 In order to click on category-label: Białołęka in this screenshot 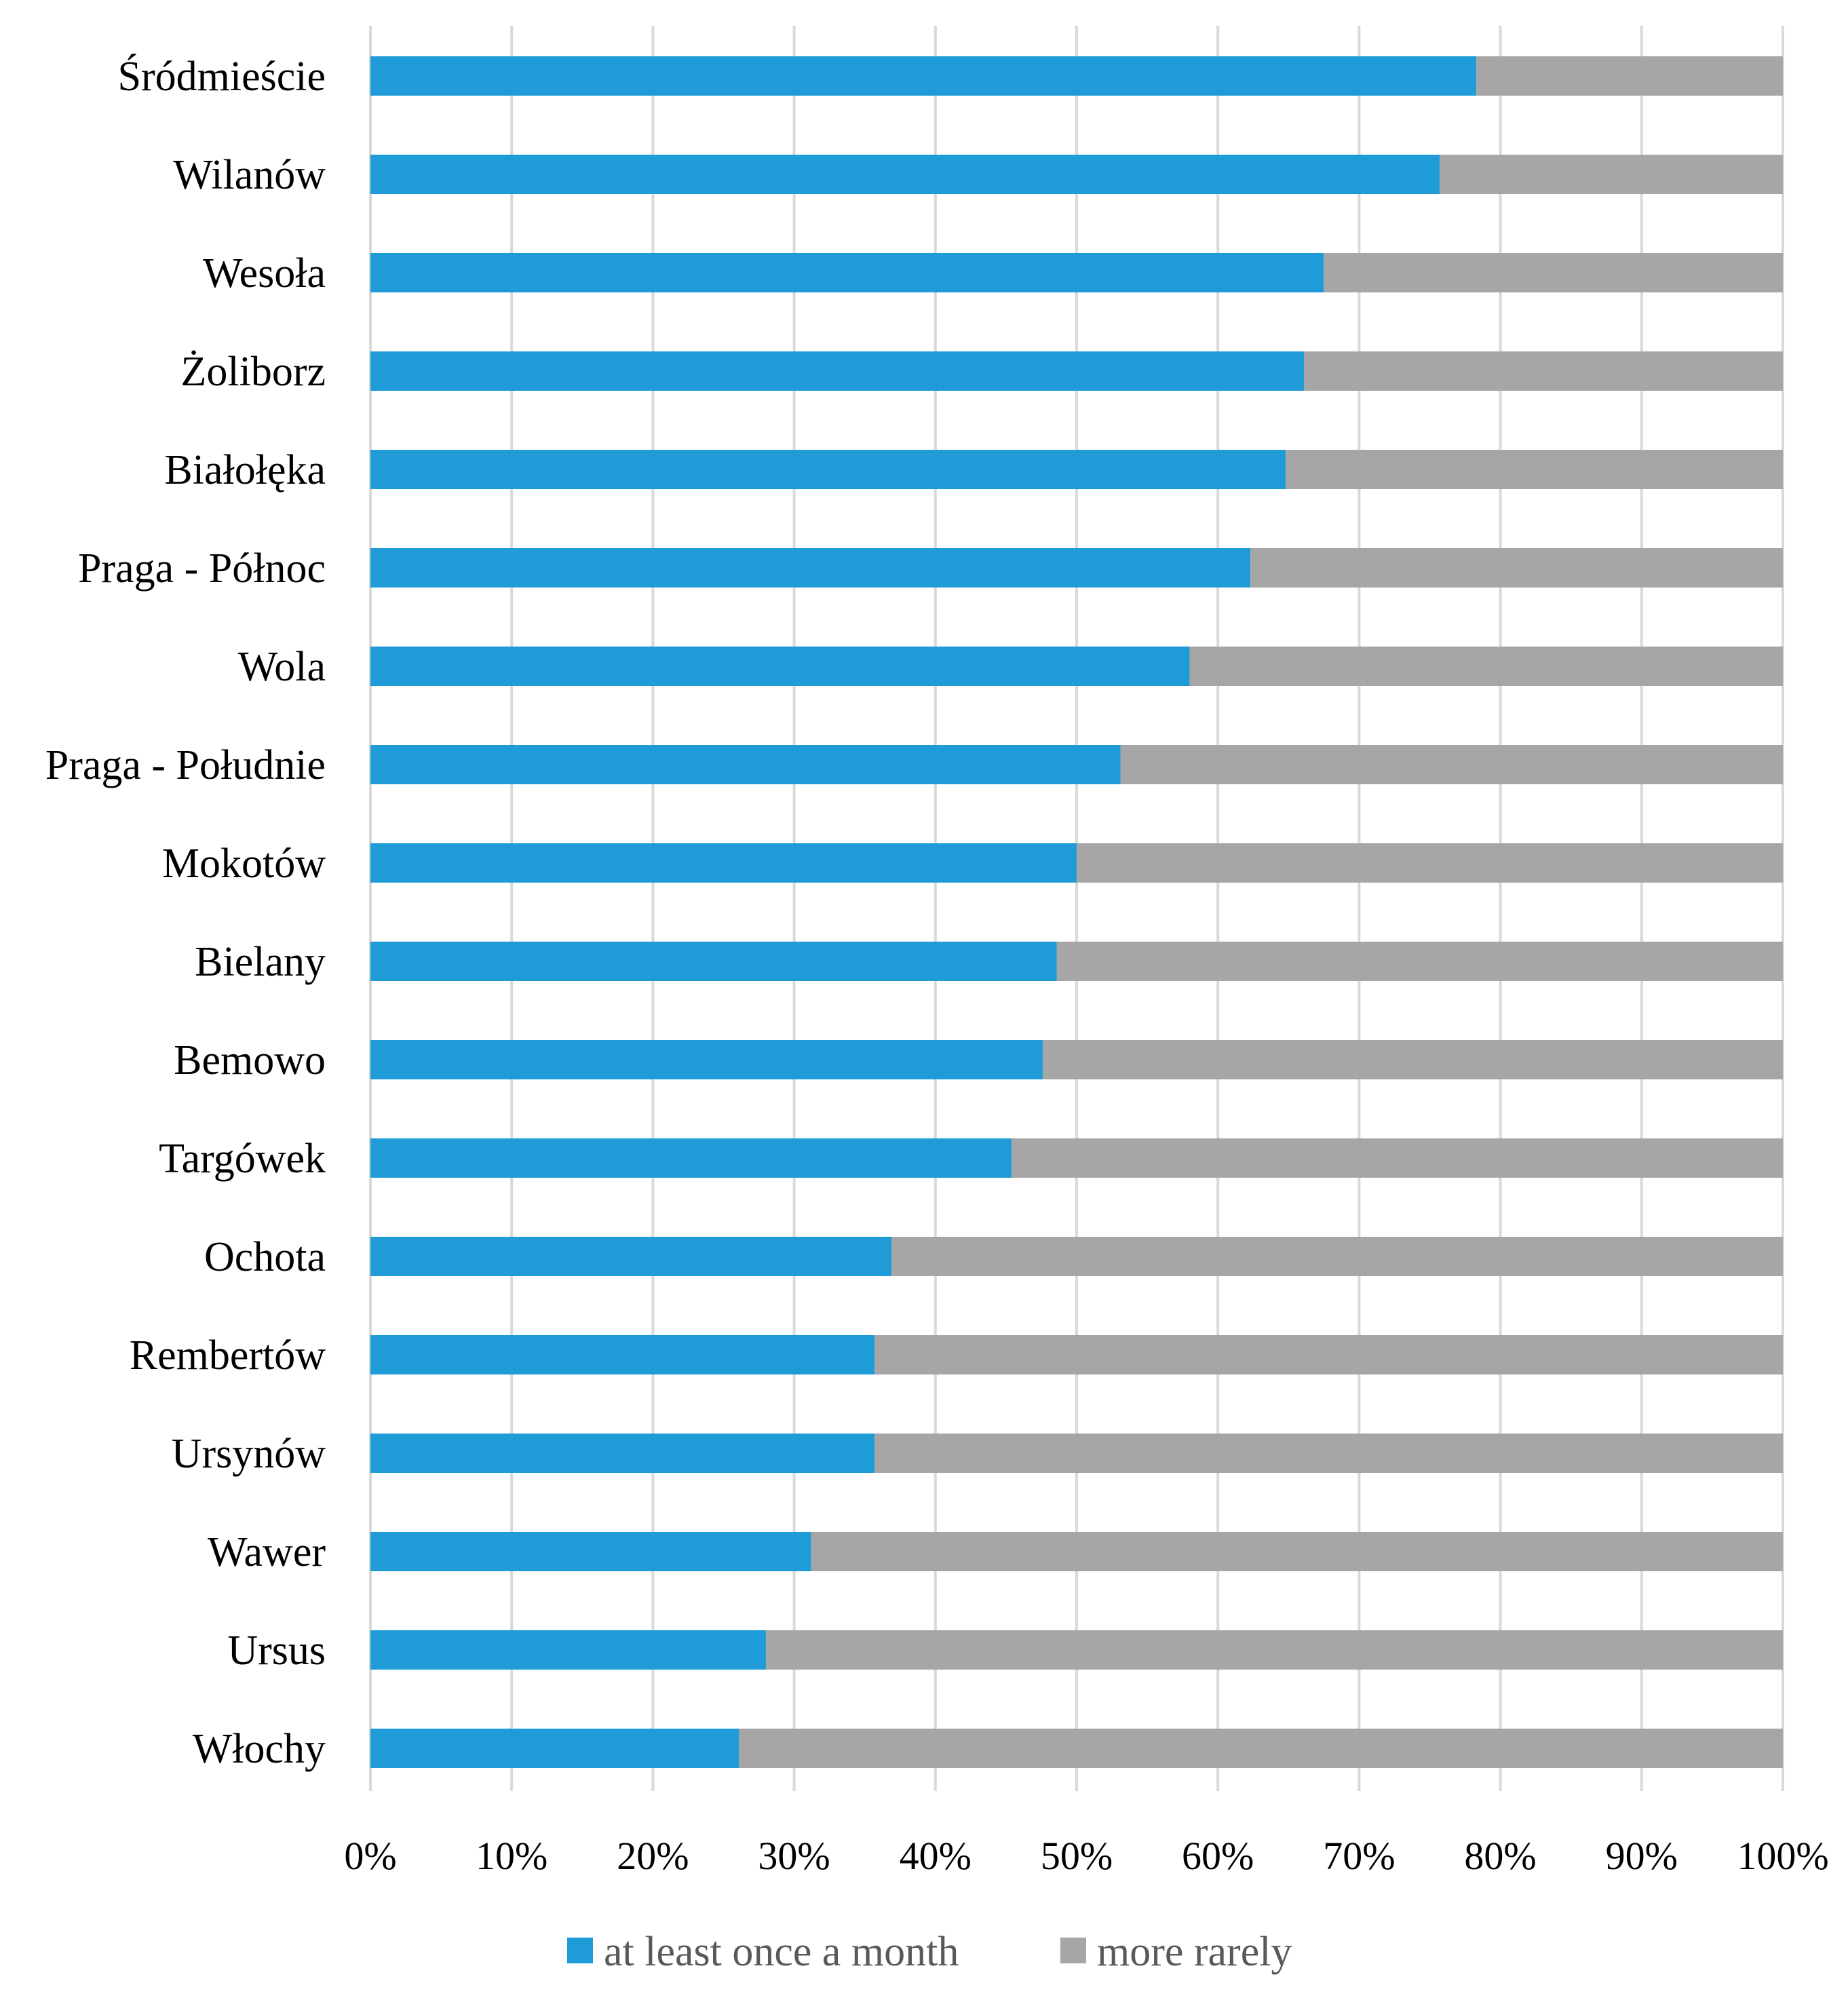, I will do `click(245, 470)`.